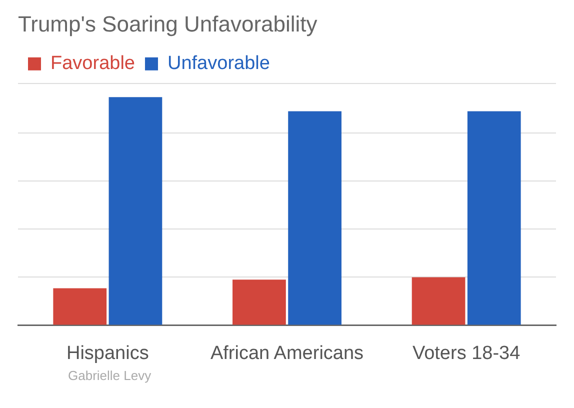 The image size is (574, 408). I want to click on legend-label: Favorable, so click(92, 63).